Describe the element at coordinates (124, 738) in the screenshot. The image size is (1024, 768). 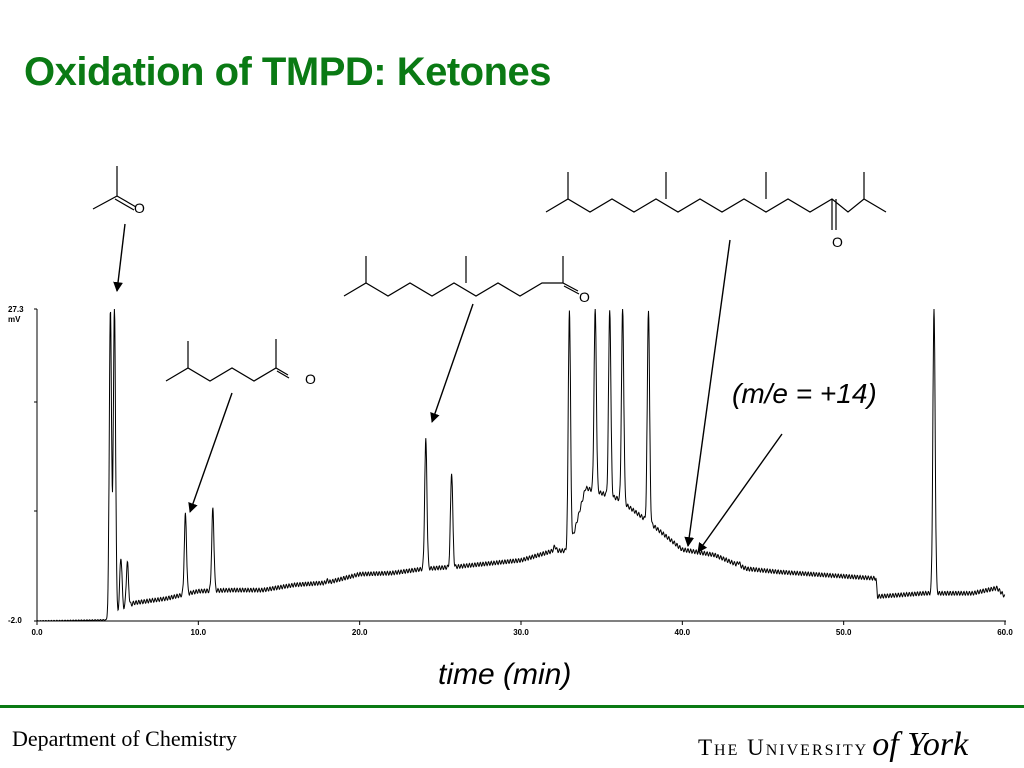
I see `department-name: Department of Chemistry` at that location.